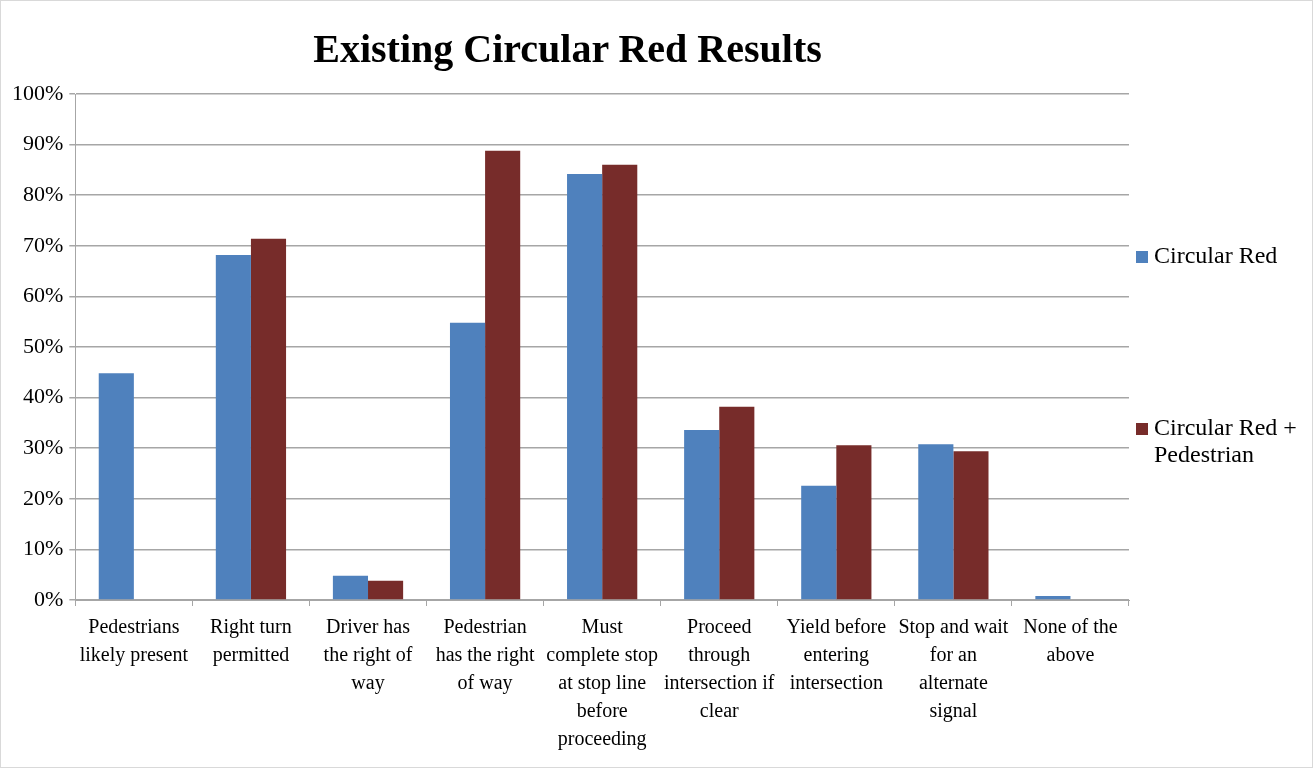 The image size is (1313, 768). I want to click on x-tick-label: Driver has the right of way, so click(368, 655).